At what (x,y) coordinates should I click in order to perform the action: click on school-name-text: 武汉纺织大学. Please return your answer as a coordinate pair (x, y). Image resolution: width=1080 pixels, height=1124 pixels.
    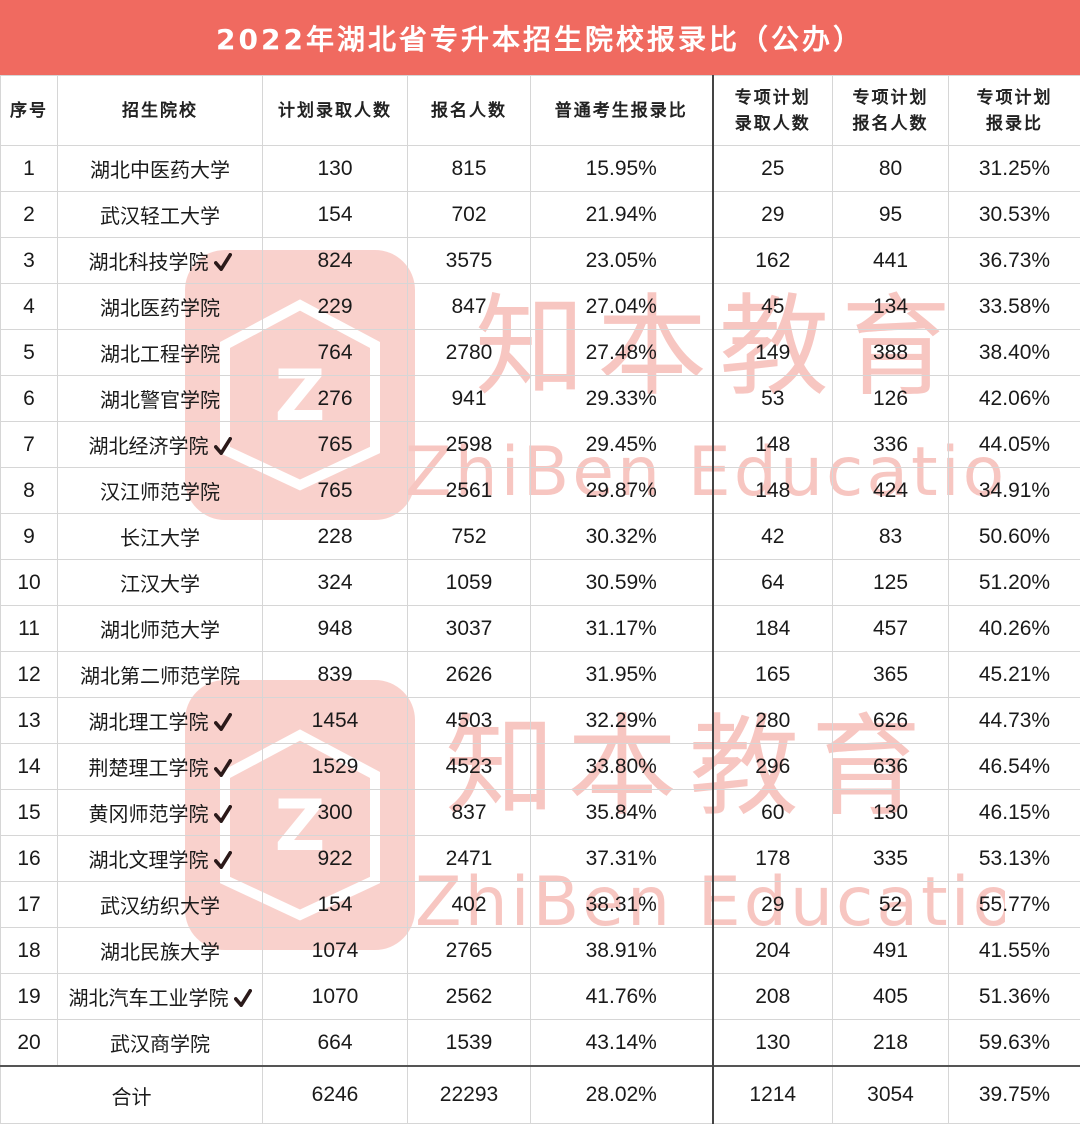
    Looking at the image, I should click on (160, 906).